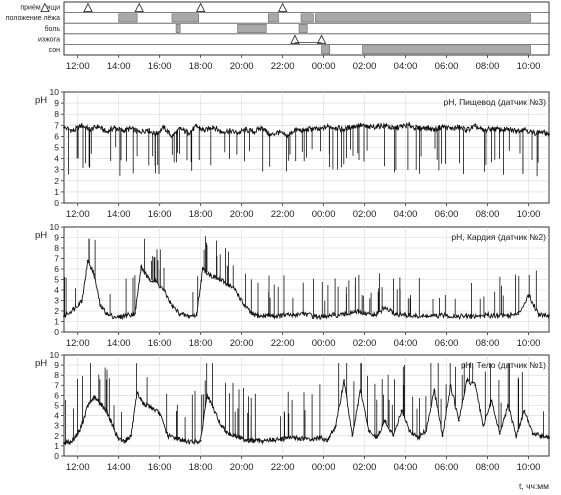  What do you see at coordinates (41, 100) in the screenshot?
I see `y-axis-label: pH` at bounding box center [41, 100].